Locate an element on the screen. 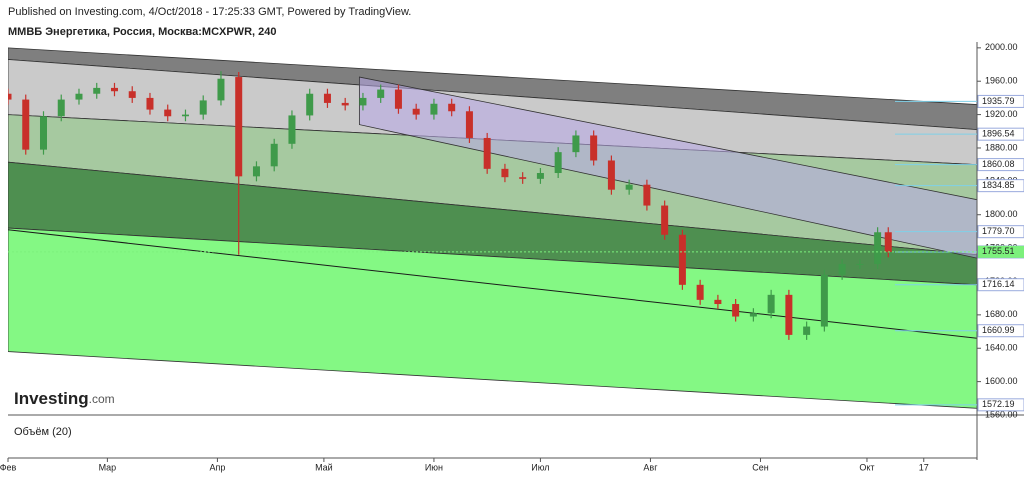 The image size is (1024, 478). last-price-label: 1755.51 is located at coordinates (998, 251).